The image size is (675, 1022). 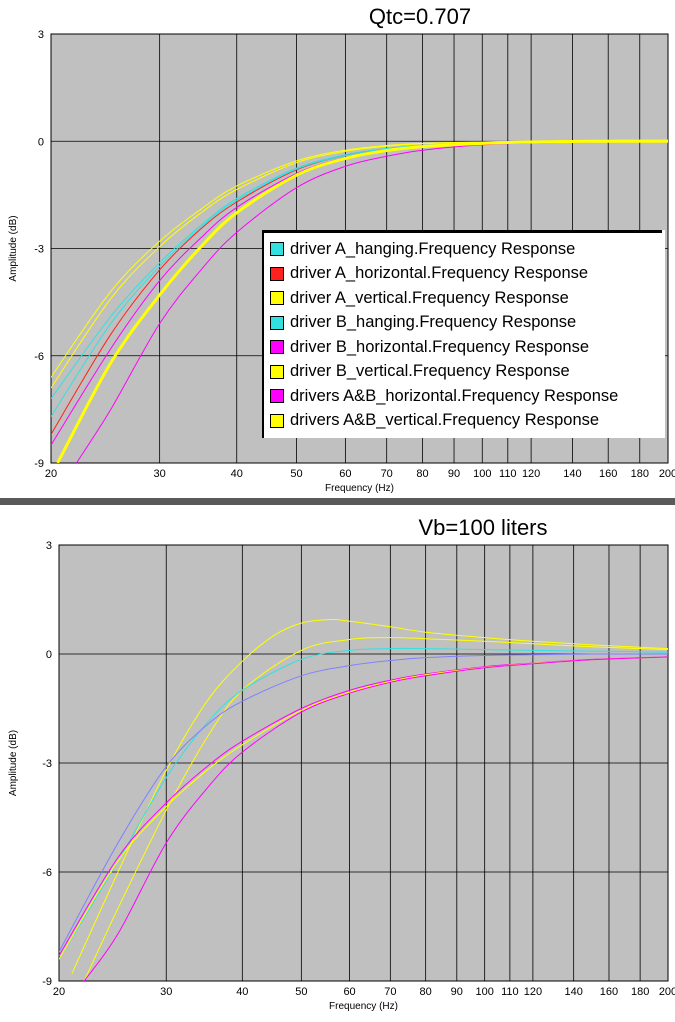 I want to click on legend-label: driver B_vertical.Frequency Response, so click(x=430, y=371).